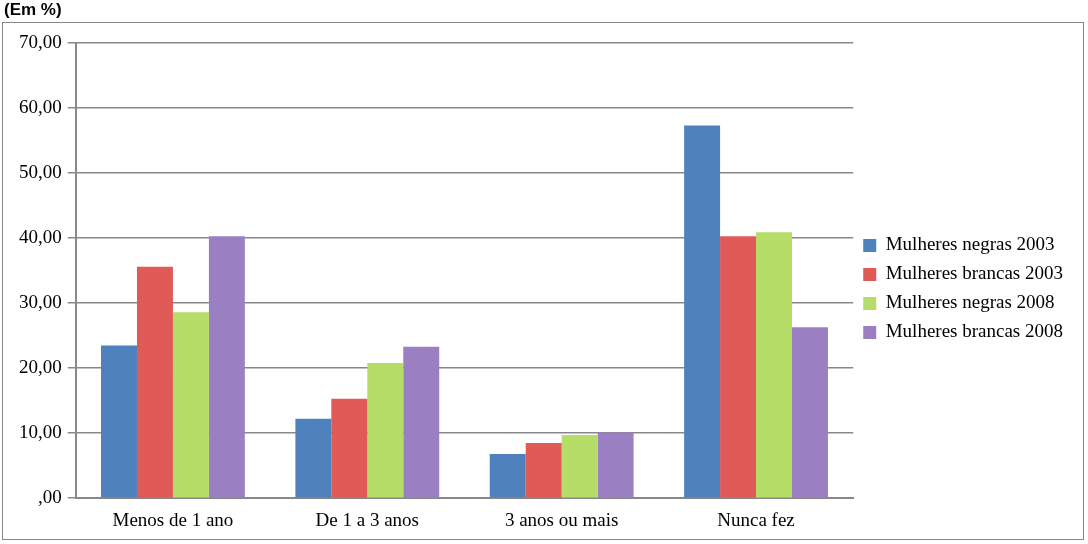 This screenshot has width=1088, height=544. What do you see at coordinates (40, 172) in the screenshot?
I see `y-tick-label: 50,00` at bounding box center [40, 172].